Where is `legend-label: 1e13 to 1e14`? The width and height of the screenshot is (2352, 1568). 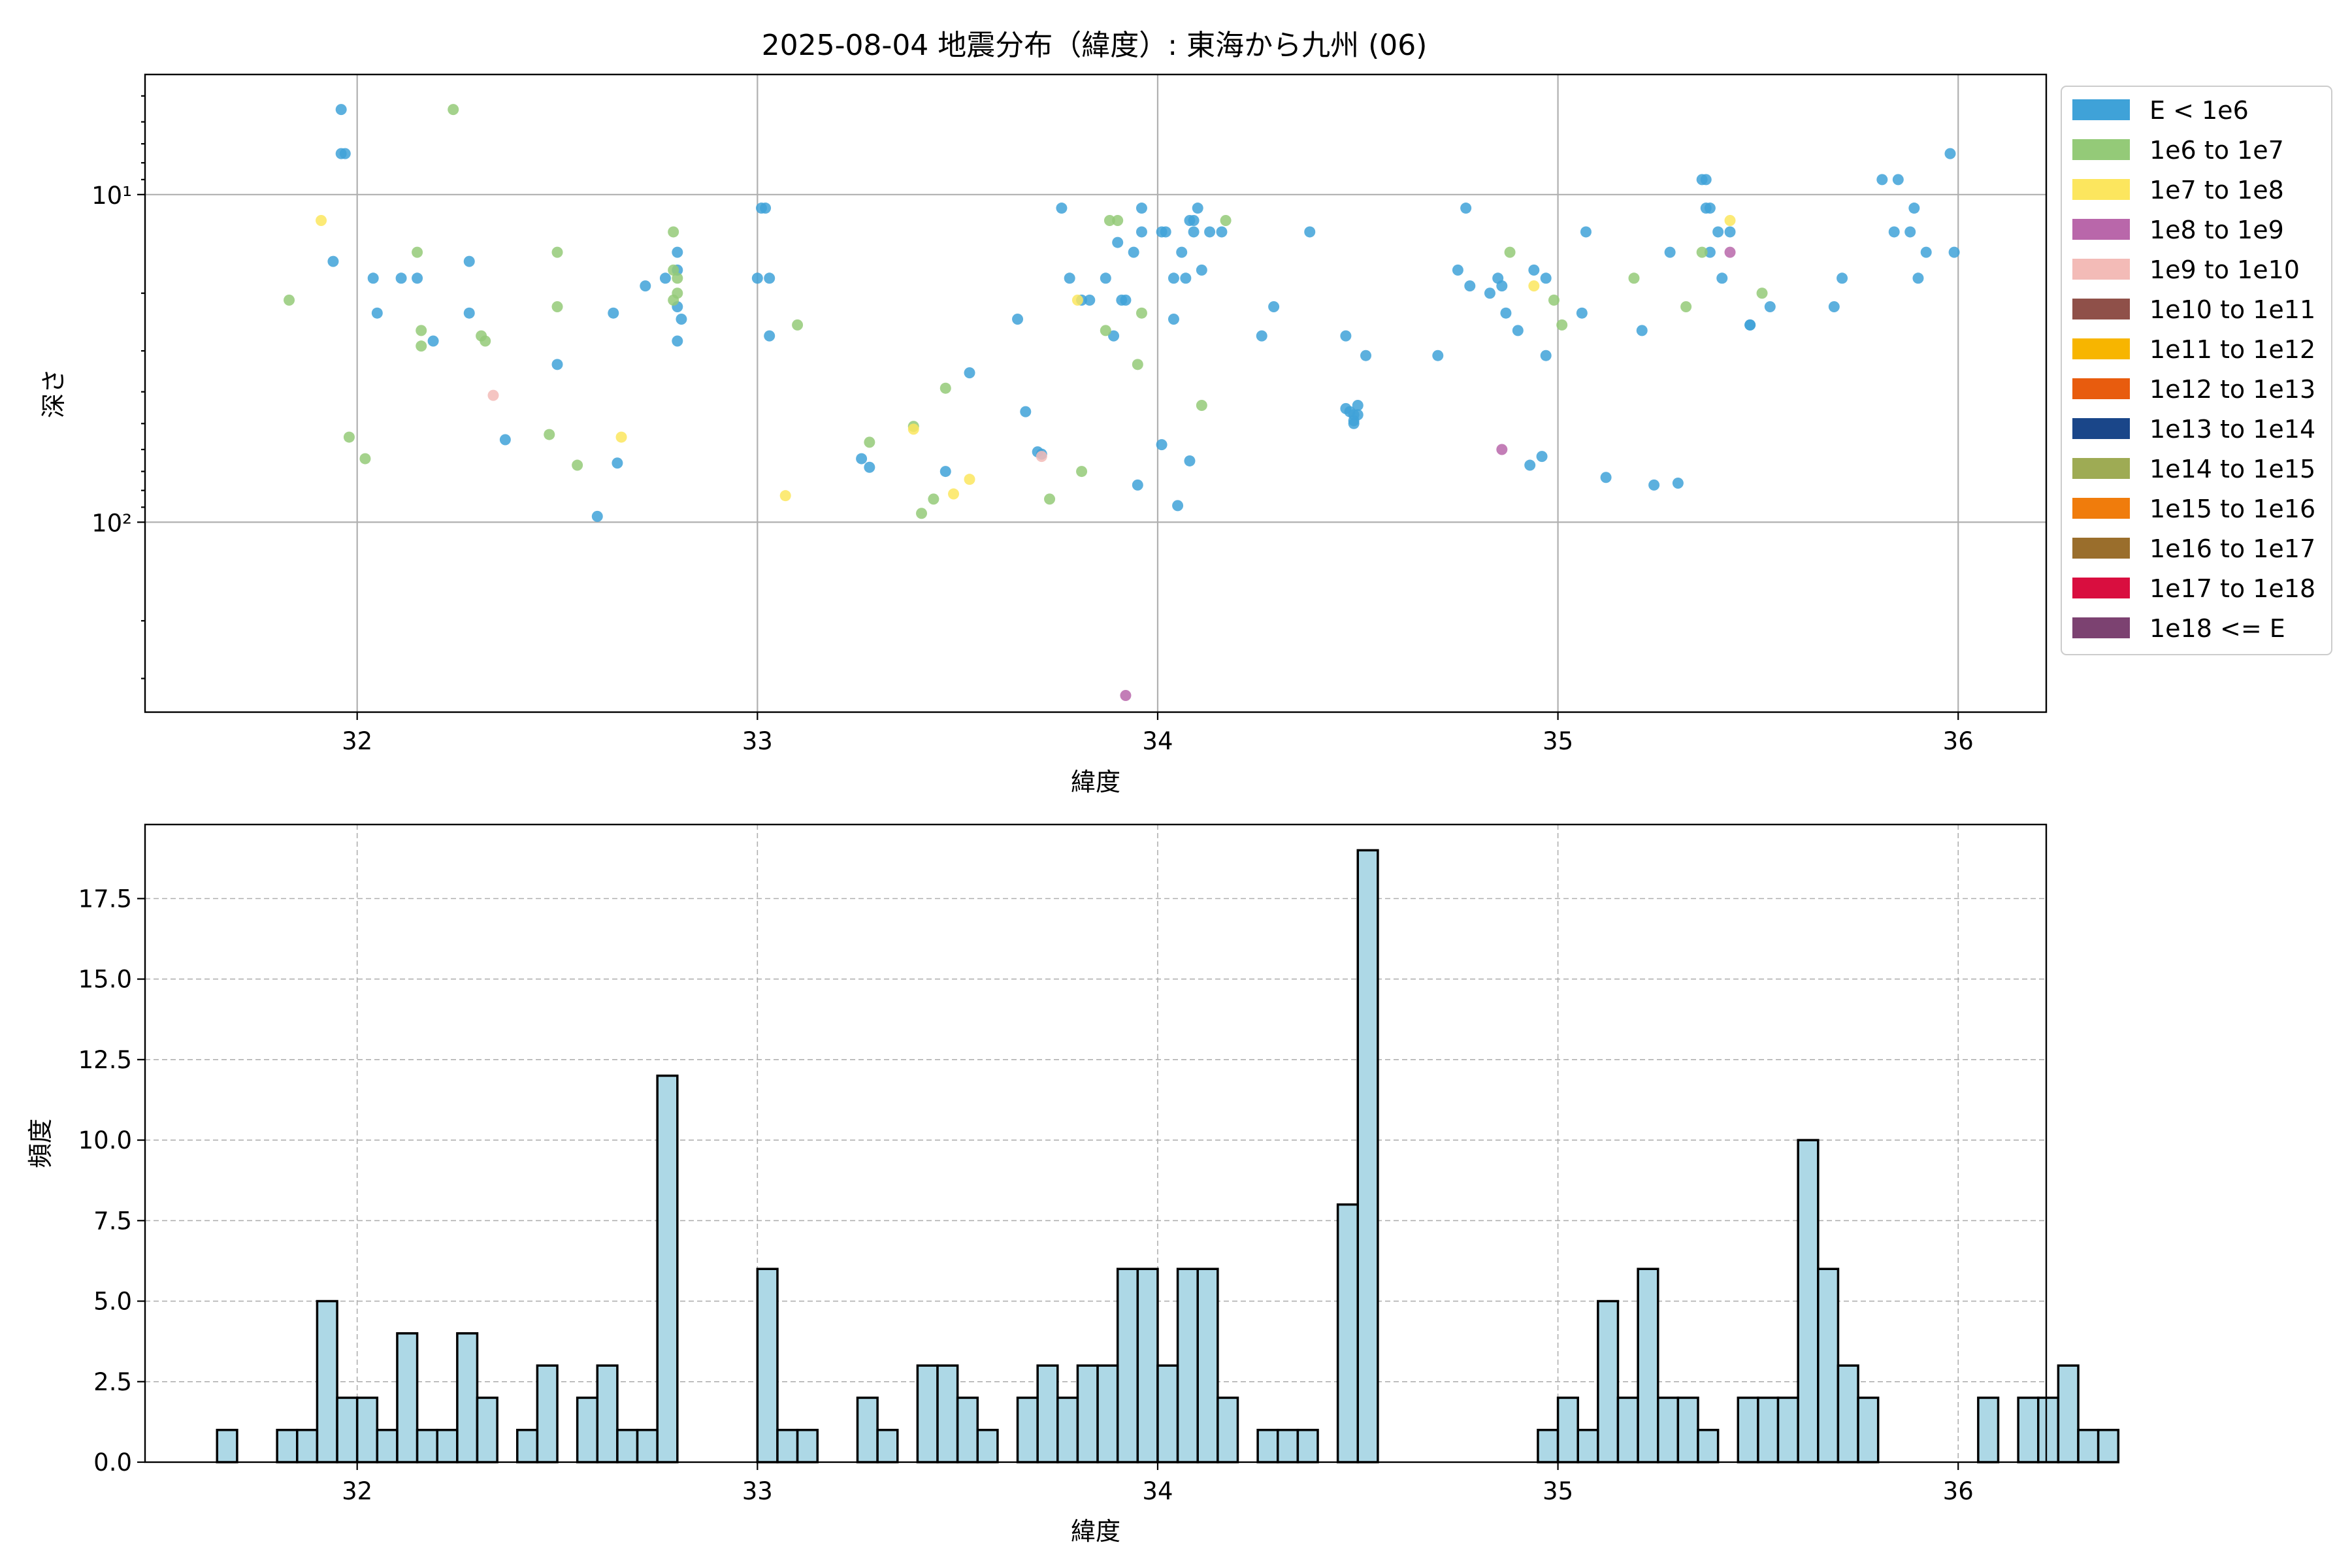
legend-label: 1e13 to 1e14 is located at coordinates (2232, 429).